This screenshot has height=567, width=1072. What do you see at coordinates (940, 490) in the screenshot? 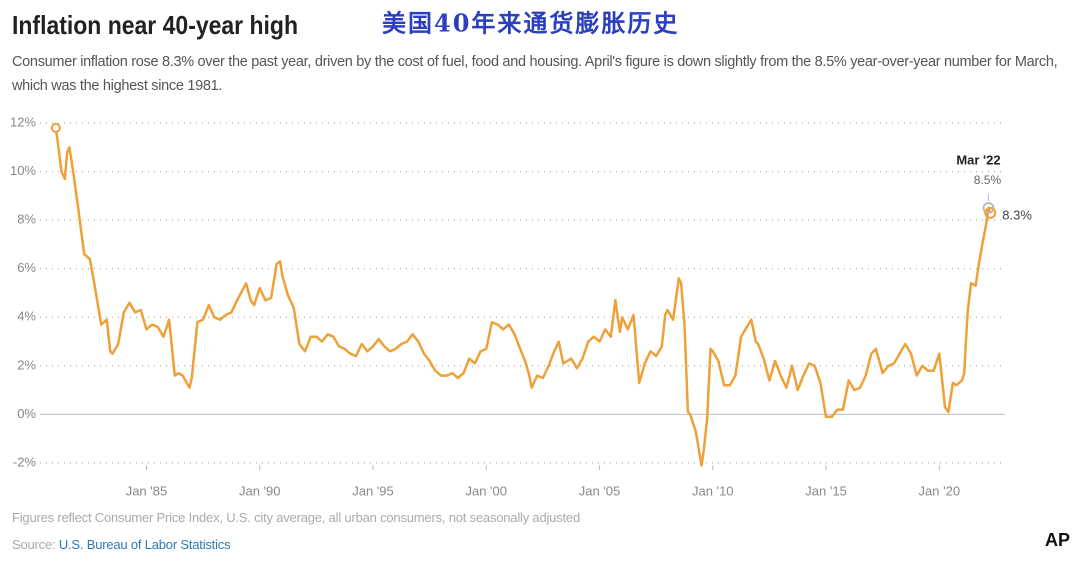
I see `x-tick-label: Jan '20` at bounding box center [940, 490].